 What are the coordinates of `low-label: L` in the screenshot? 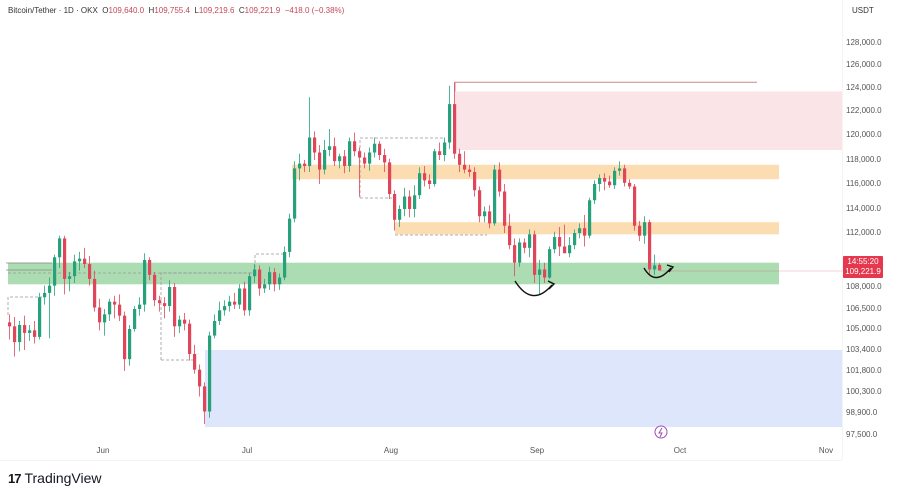 It's located at (196, 10).